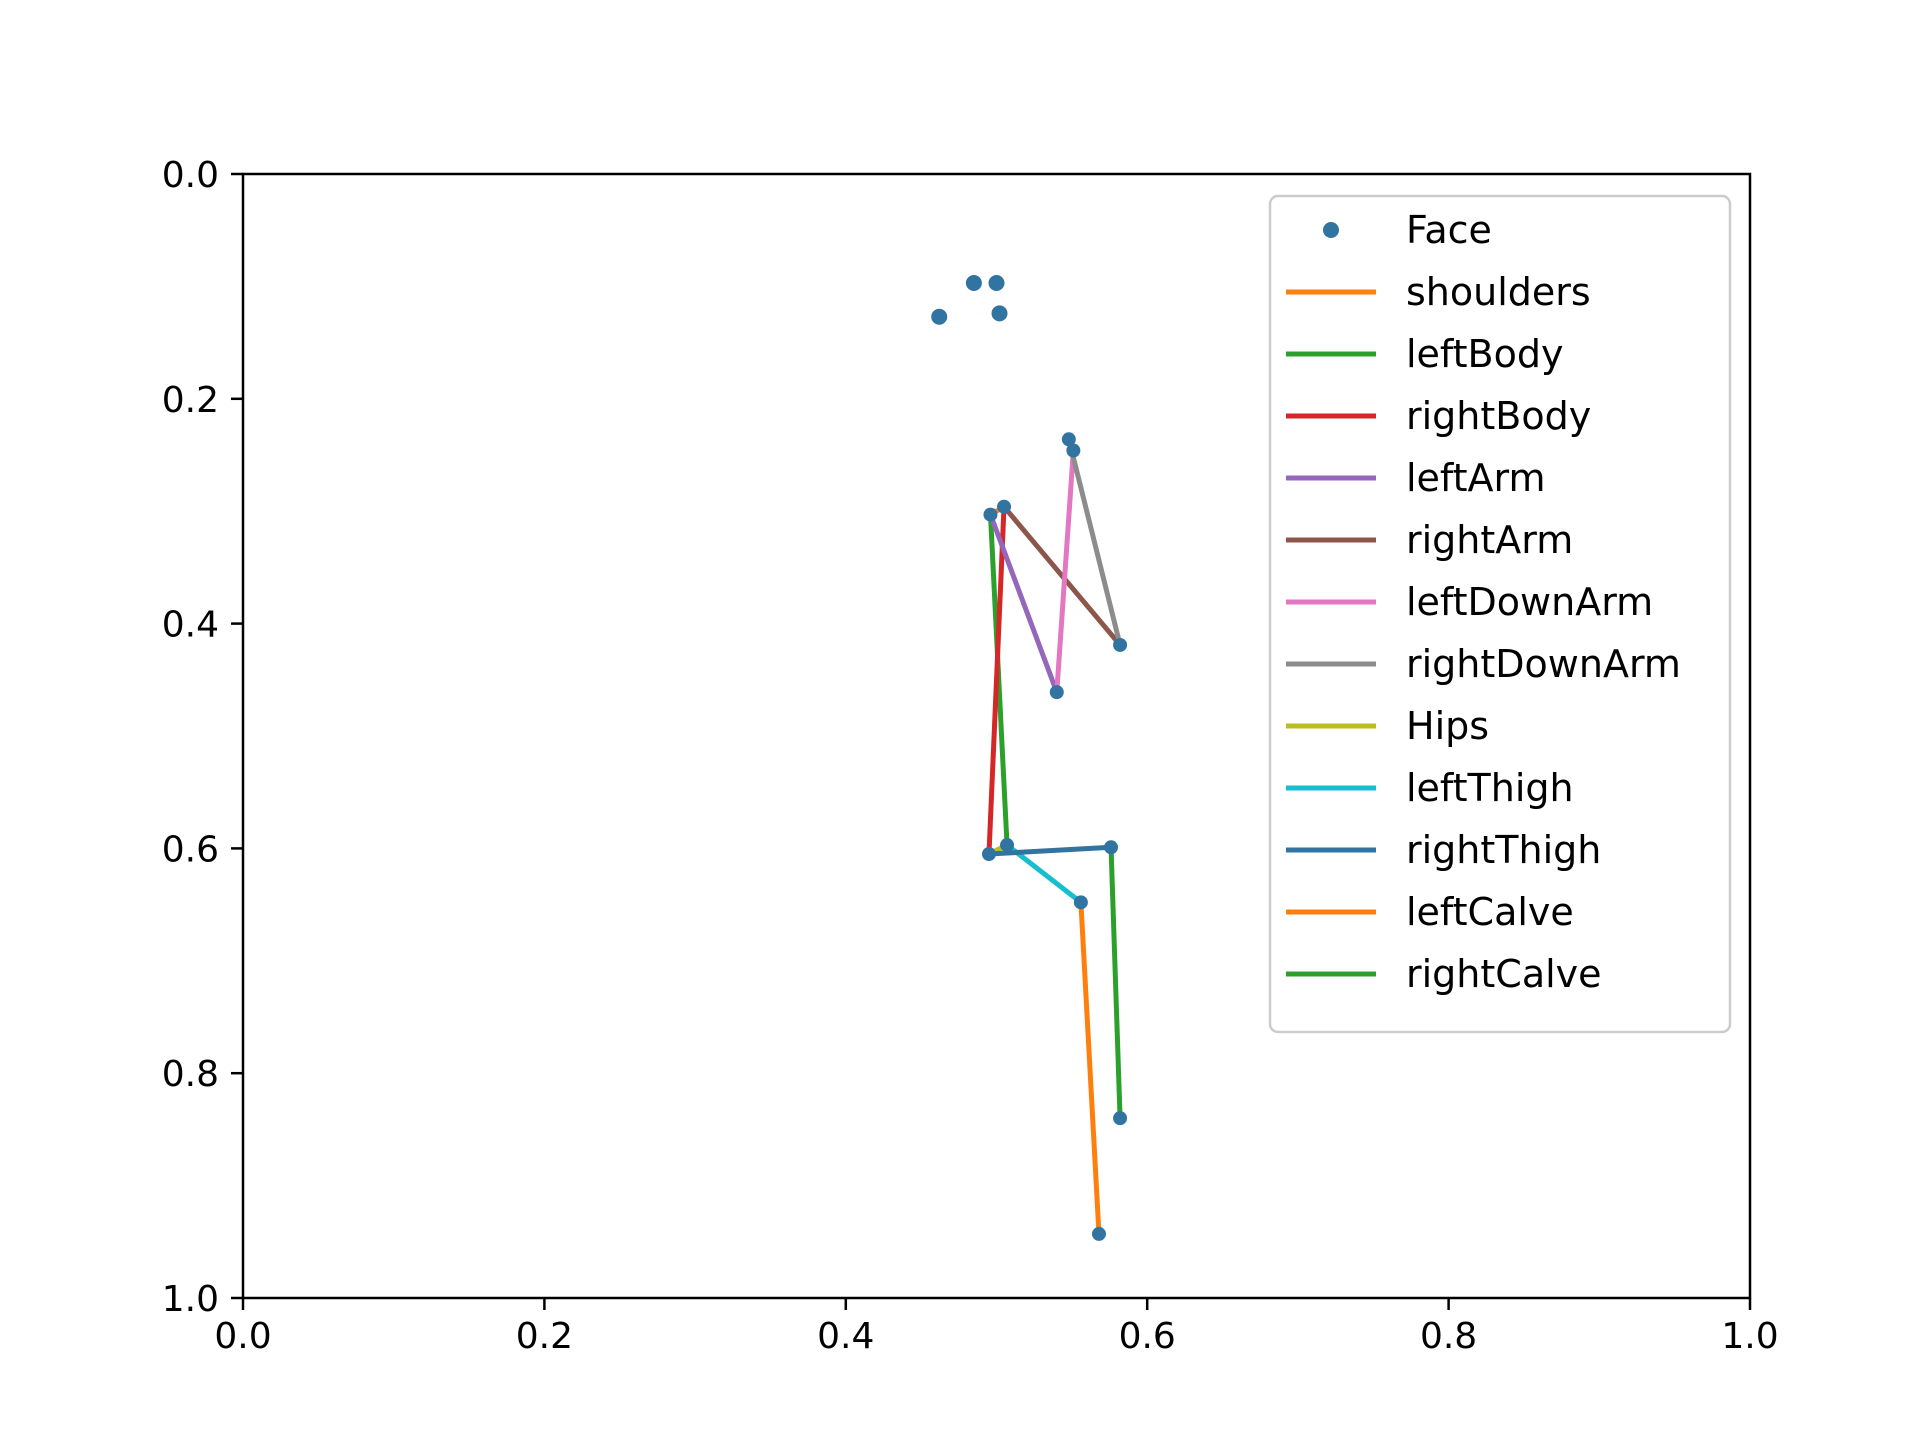  I want to click on legend-box, so click(1500, 614).